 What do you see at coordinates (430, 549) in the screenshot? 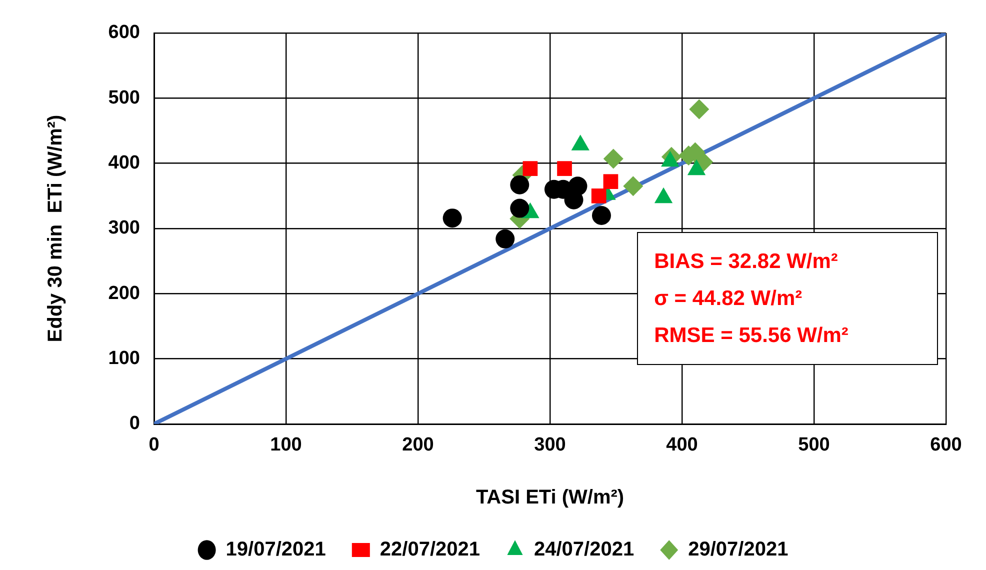
I see `legend-label: 22/07/2021` at bounding box center [430, 549].